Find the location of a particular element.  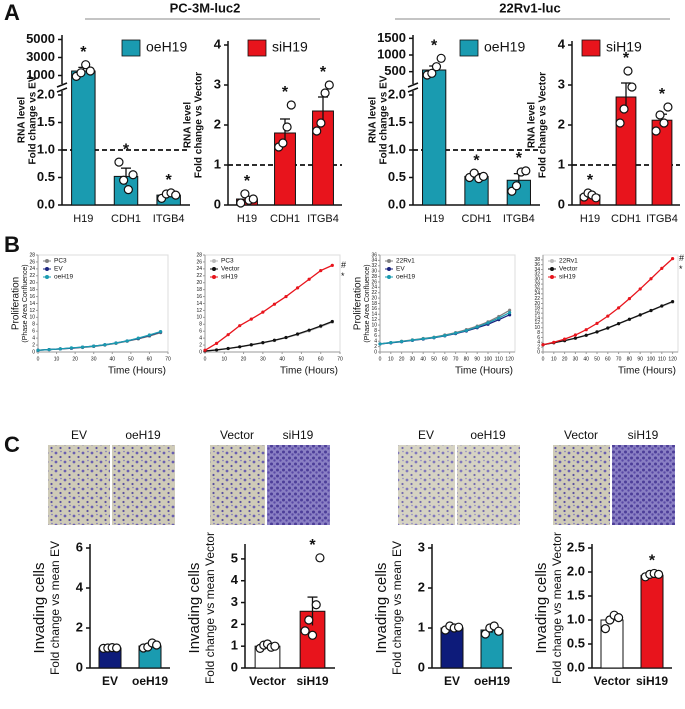

y-tick-label: 28 is located at coordinates (537, 284).